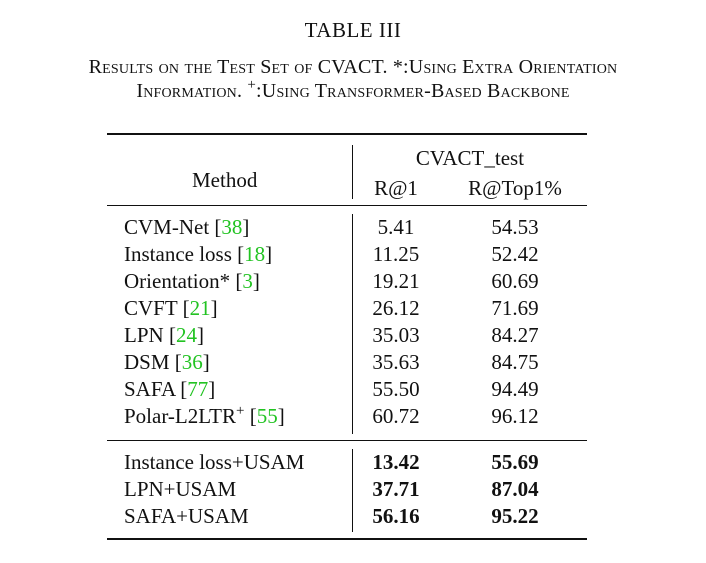  What do you see at coordinates (204, 415) in the screenshot?
I see `method-cell: Polar-L2LTR+ [55]` at bounding box center [204, 415].